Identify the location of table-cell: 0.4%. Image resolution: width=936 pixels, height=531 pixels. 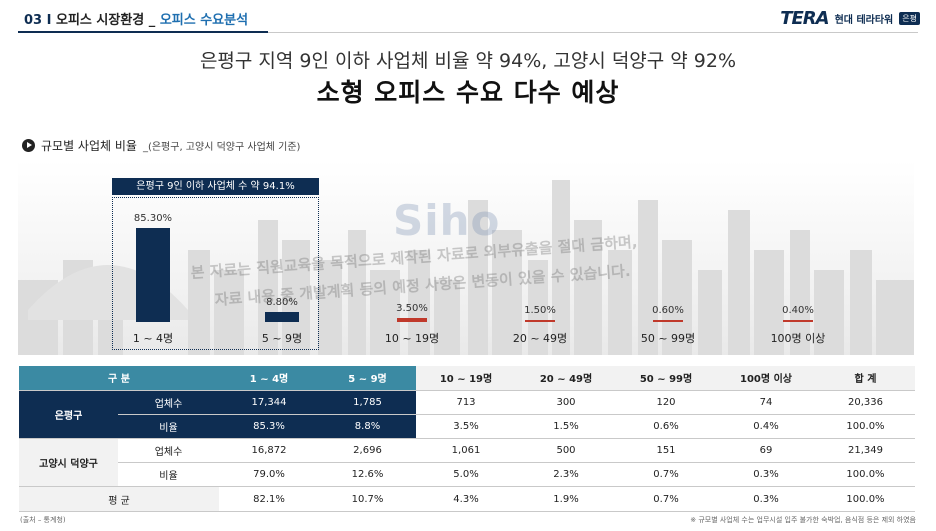
(766, 427).